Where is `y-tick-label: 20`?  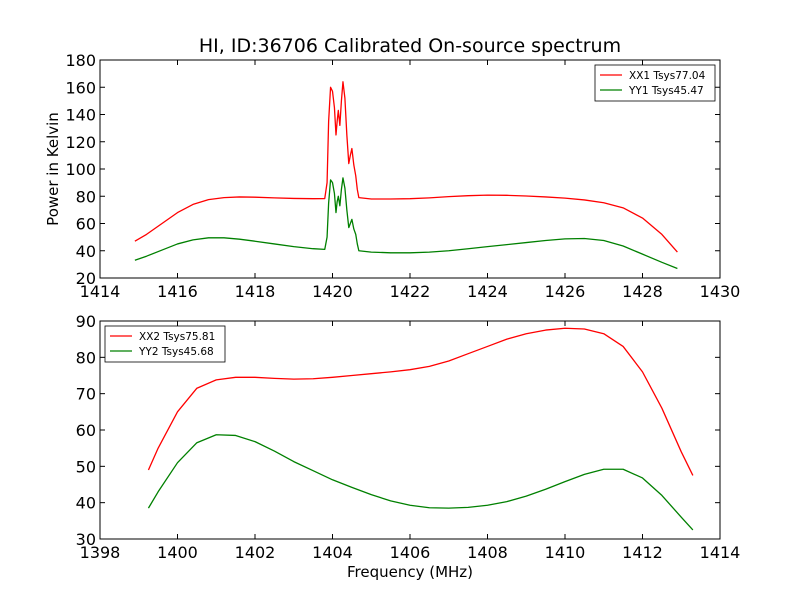 y-tick-label: 20 is located at coordinates (86, 278).